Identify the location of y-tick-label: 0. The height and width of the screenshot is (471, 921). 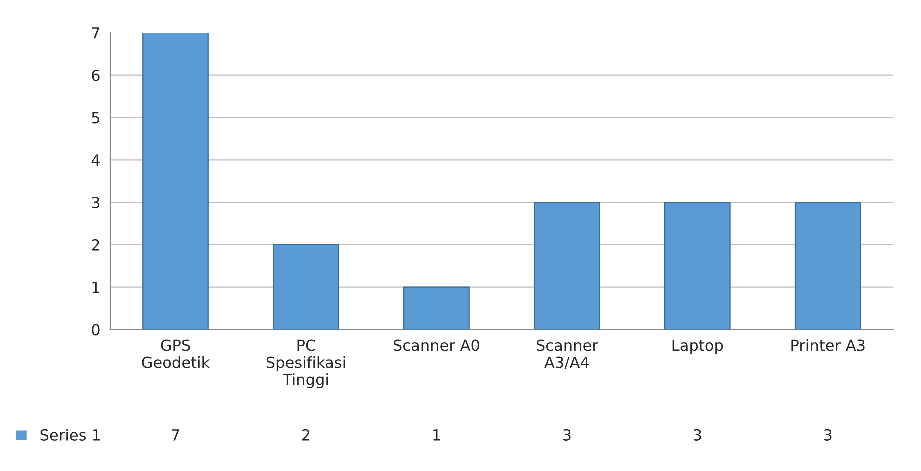
(96, 330).